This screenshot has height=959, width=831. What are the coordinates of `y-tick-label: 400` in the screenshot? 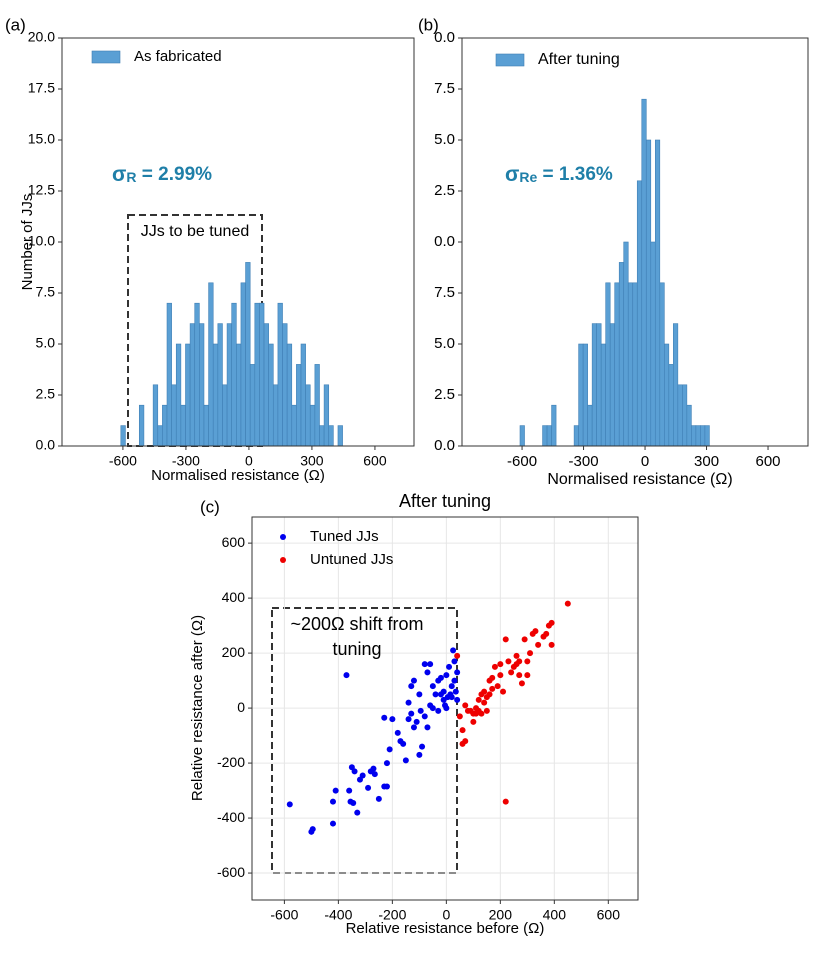 It's located at (234, 597).